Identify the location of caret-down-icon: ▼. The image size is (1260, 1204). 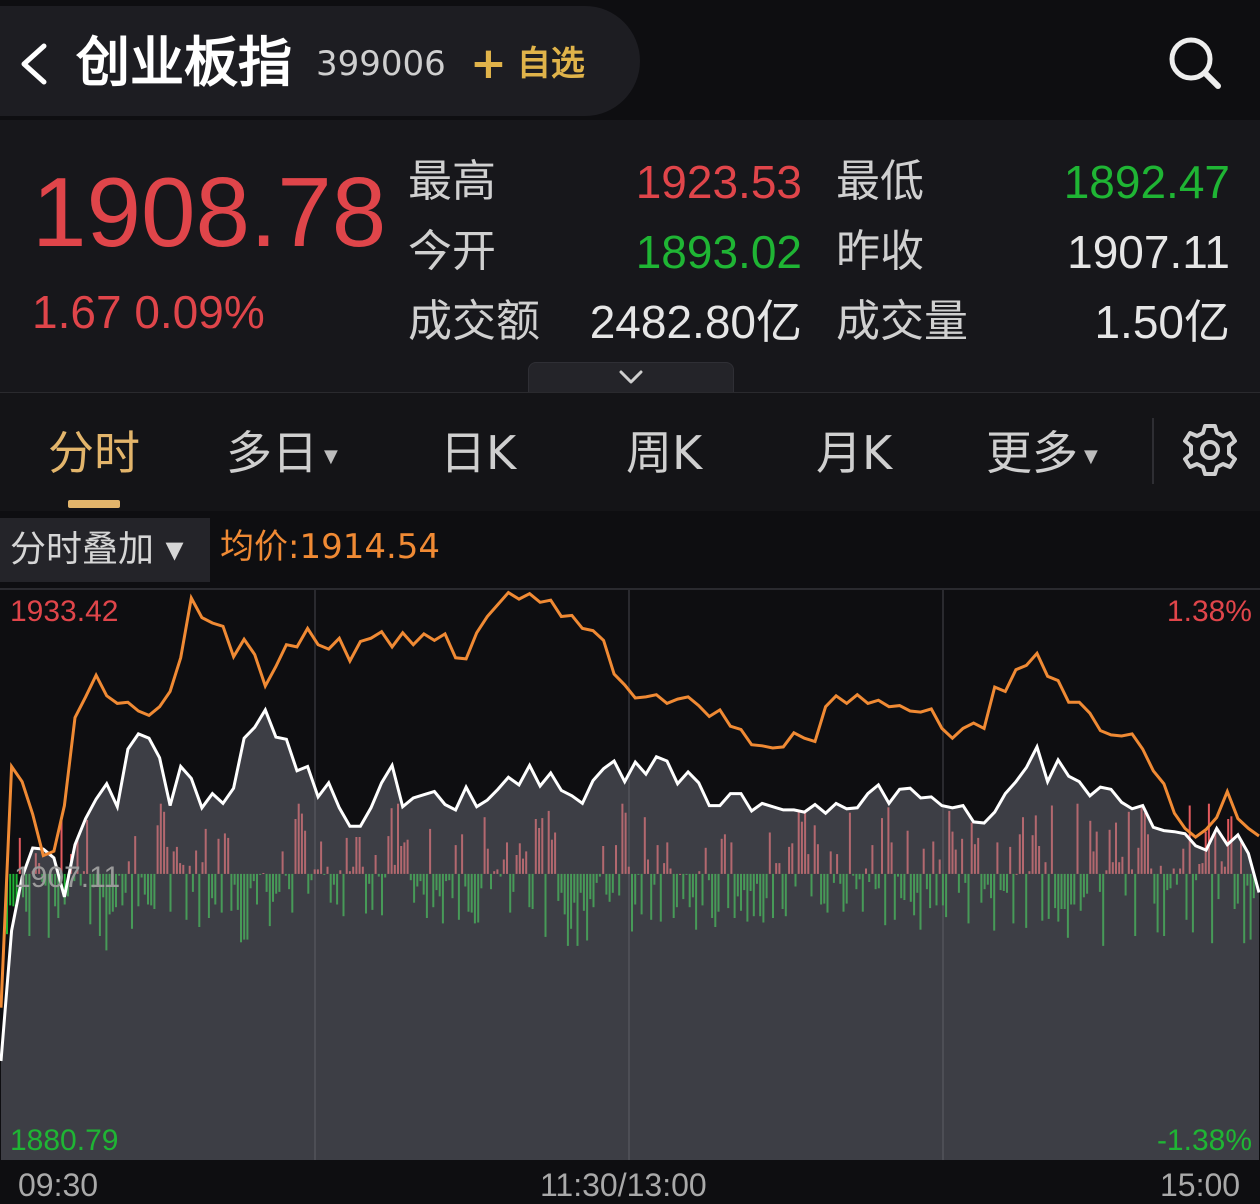
(1091, 456).